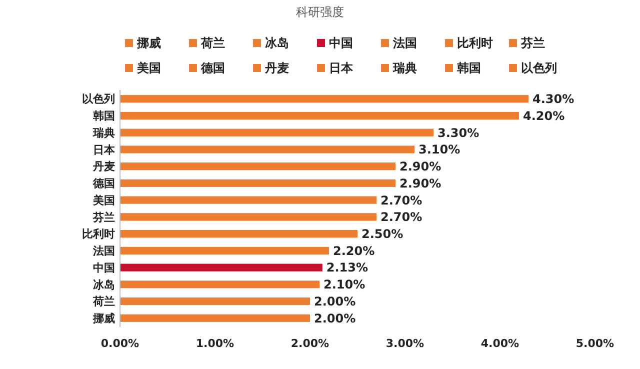 The height and width of the screenshot is (369, 640). I want to click on y-tick-label: 法国, so click(103, 251).